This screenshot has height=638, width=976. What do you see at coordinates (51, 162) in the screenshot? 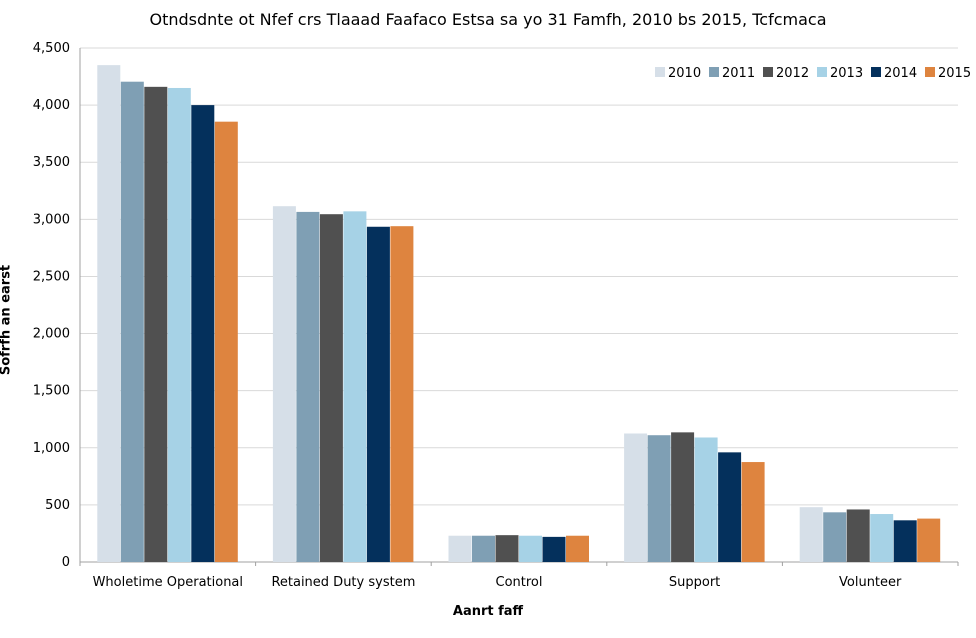
I see `y-tick-label: 3,500` at bounding box center [51, 162].